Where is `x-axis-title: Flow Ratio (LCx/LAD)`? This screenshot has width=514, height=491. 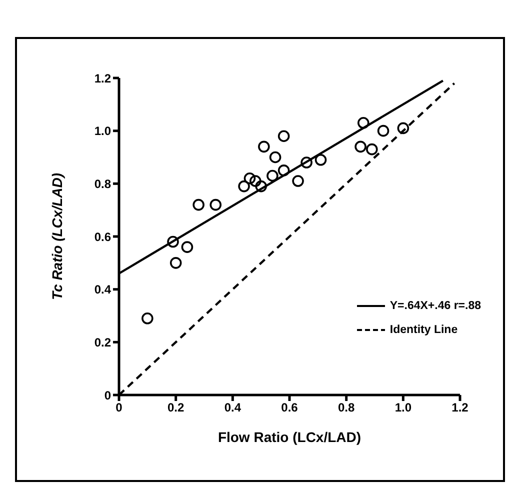
x-axis-title: Flow Ratio (LCx/LAD) is located at coordinates (290, 437).